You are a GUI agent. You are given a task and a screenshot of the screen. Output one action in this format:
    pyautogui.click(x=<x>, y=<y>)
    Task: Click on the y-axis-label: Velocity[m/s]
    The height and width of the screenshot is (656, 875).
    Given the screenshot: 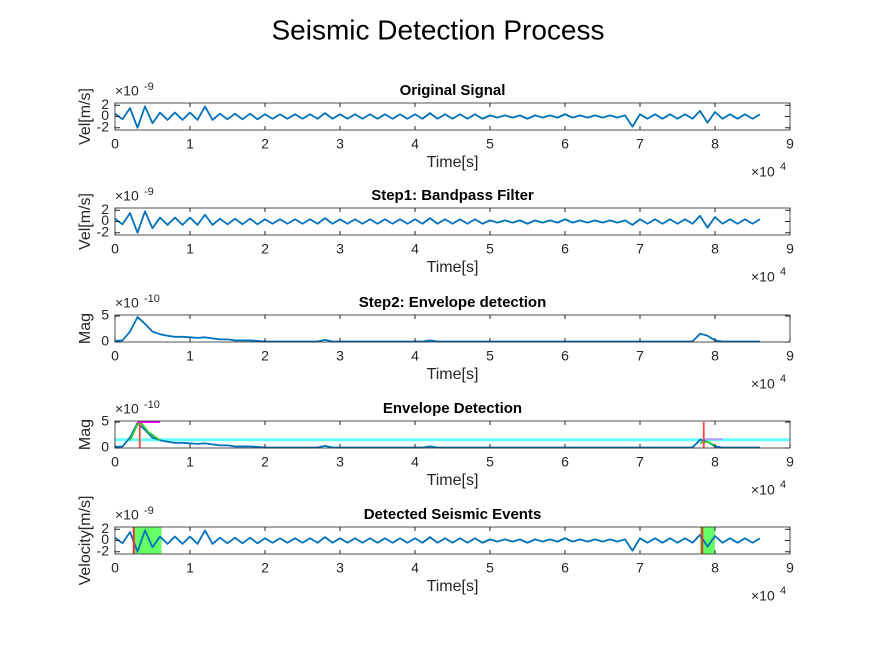 What is the action you would take?
    pyautogui.click(x=85, y=541)
    